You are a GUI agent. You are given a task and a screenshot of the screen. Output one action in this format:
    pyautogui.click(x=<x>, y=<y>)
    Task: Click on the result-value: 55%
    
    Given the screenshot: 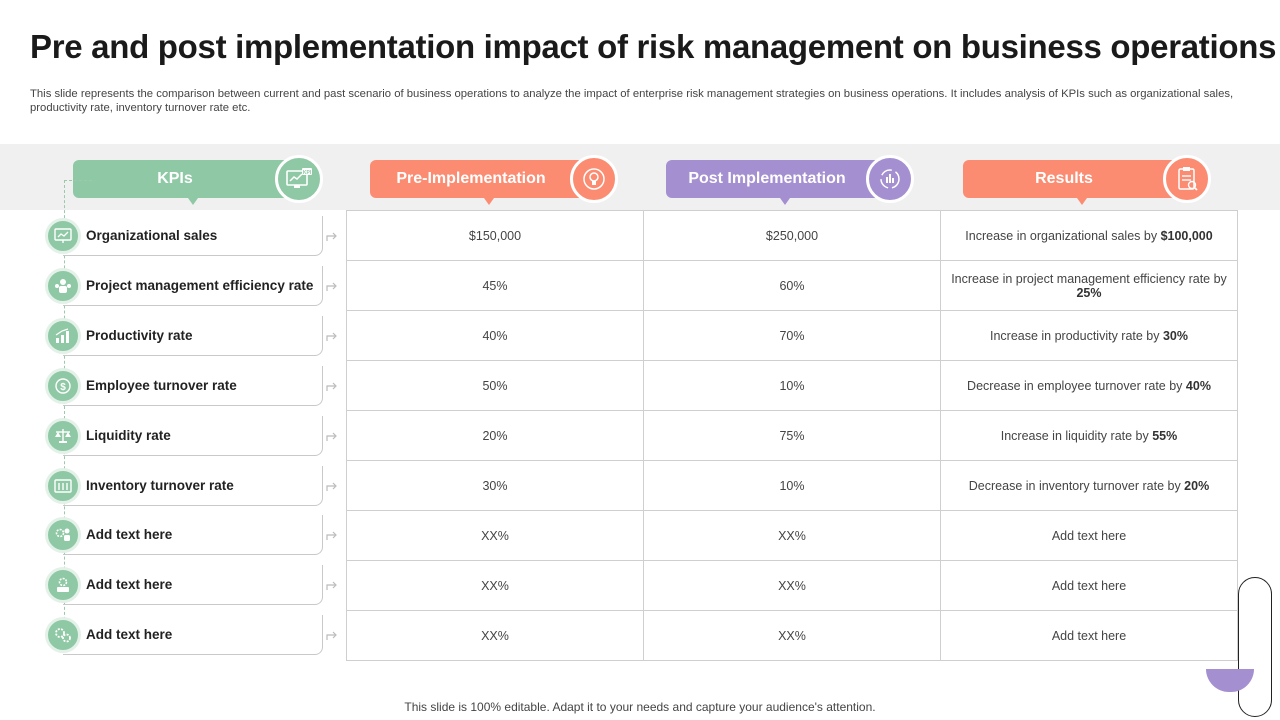 What is the action you would take?
    pyautogui.click(x=1165, y=435)
    